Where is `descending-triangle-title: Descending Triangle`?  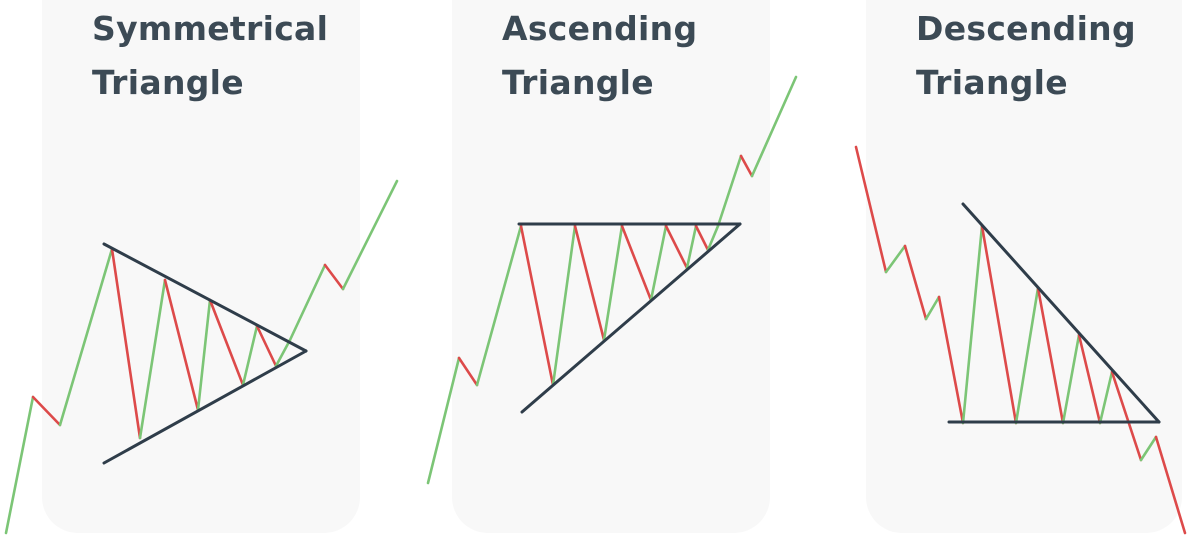 descending-triangle-title: Descending Triangle is located at coordinates (1026, 56).